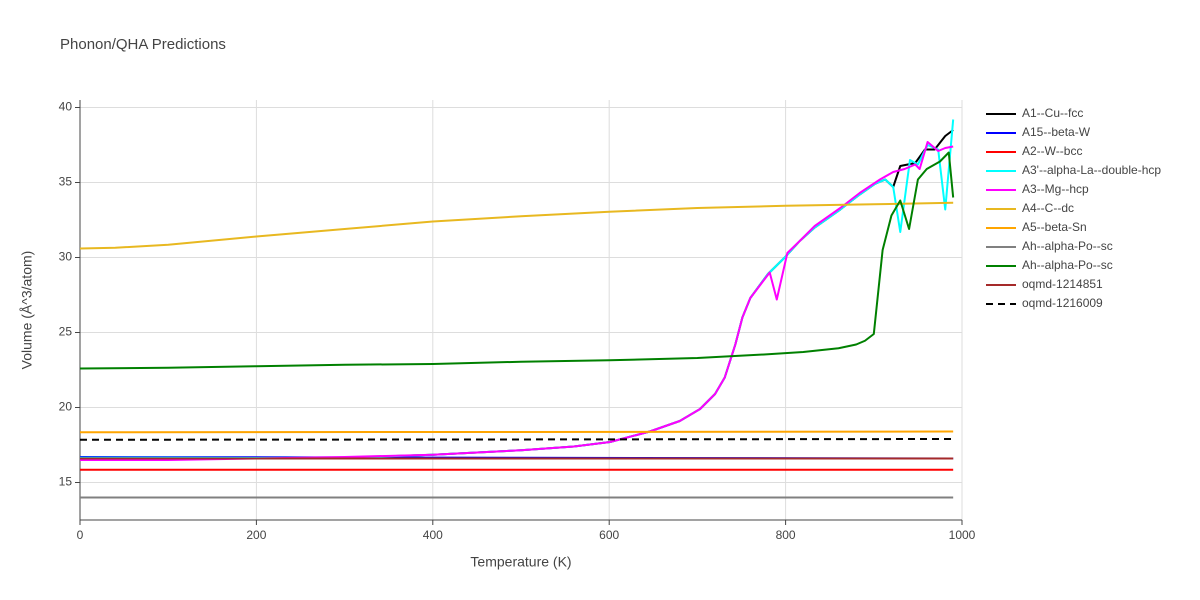 The image size is (1200, 600). Describe the element at coordinates (433, 535) in the screenshot. I see `x-tick-label: 400` at that location.